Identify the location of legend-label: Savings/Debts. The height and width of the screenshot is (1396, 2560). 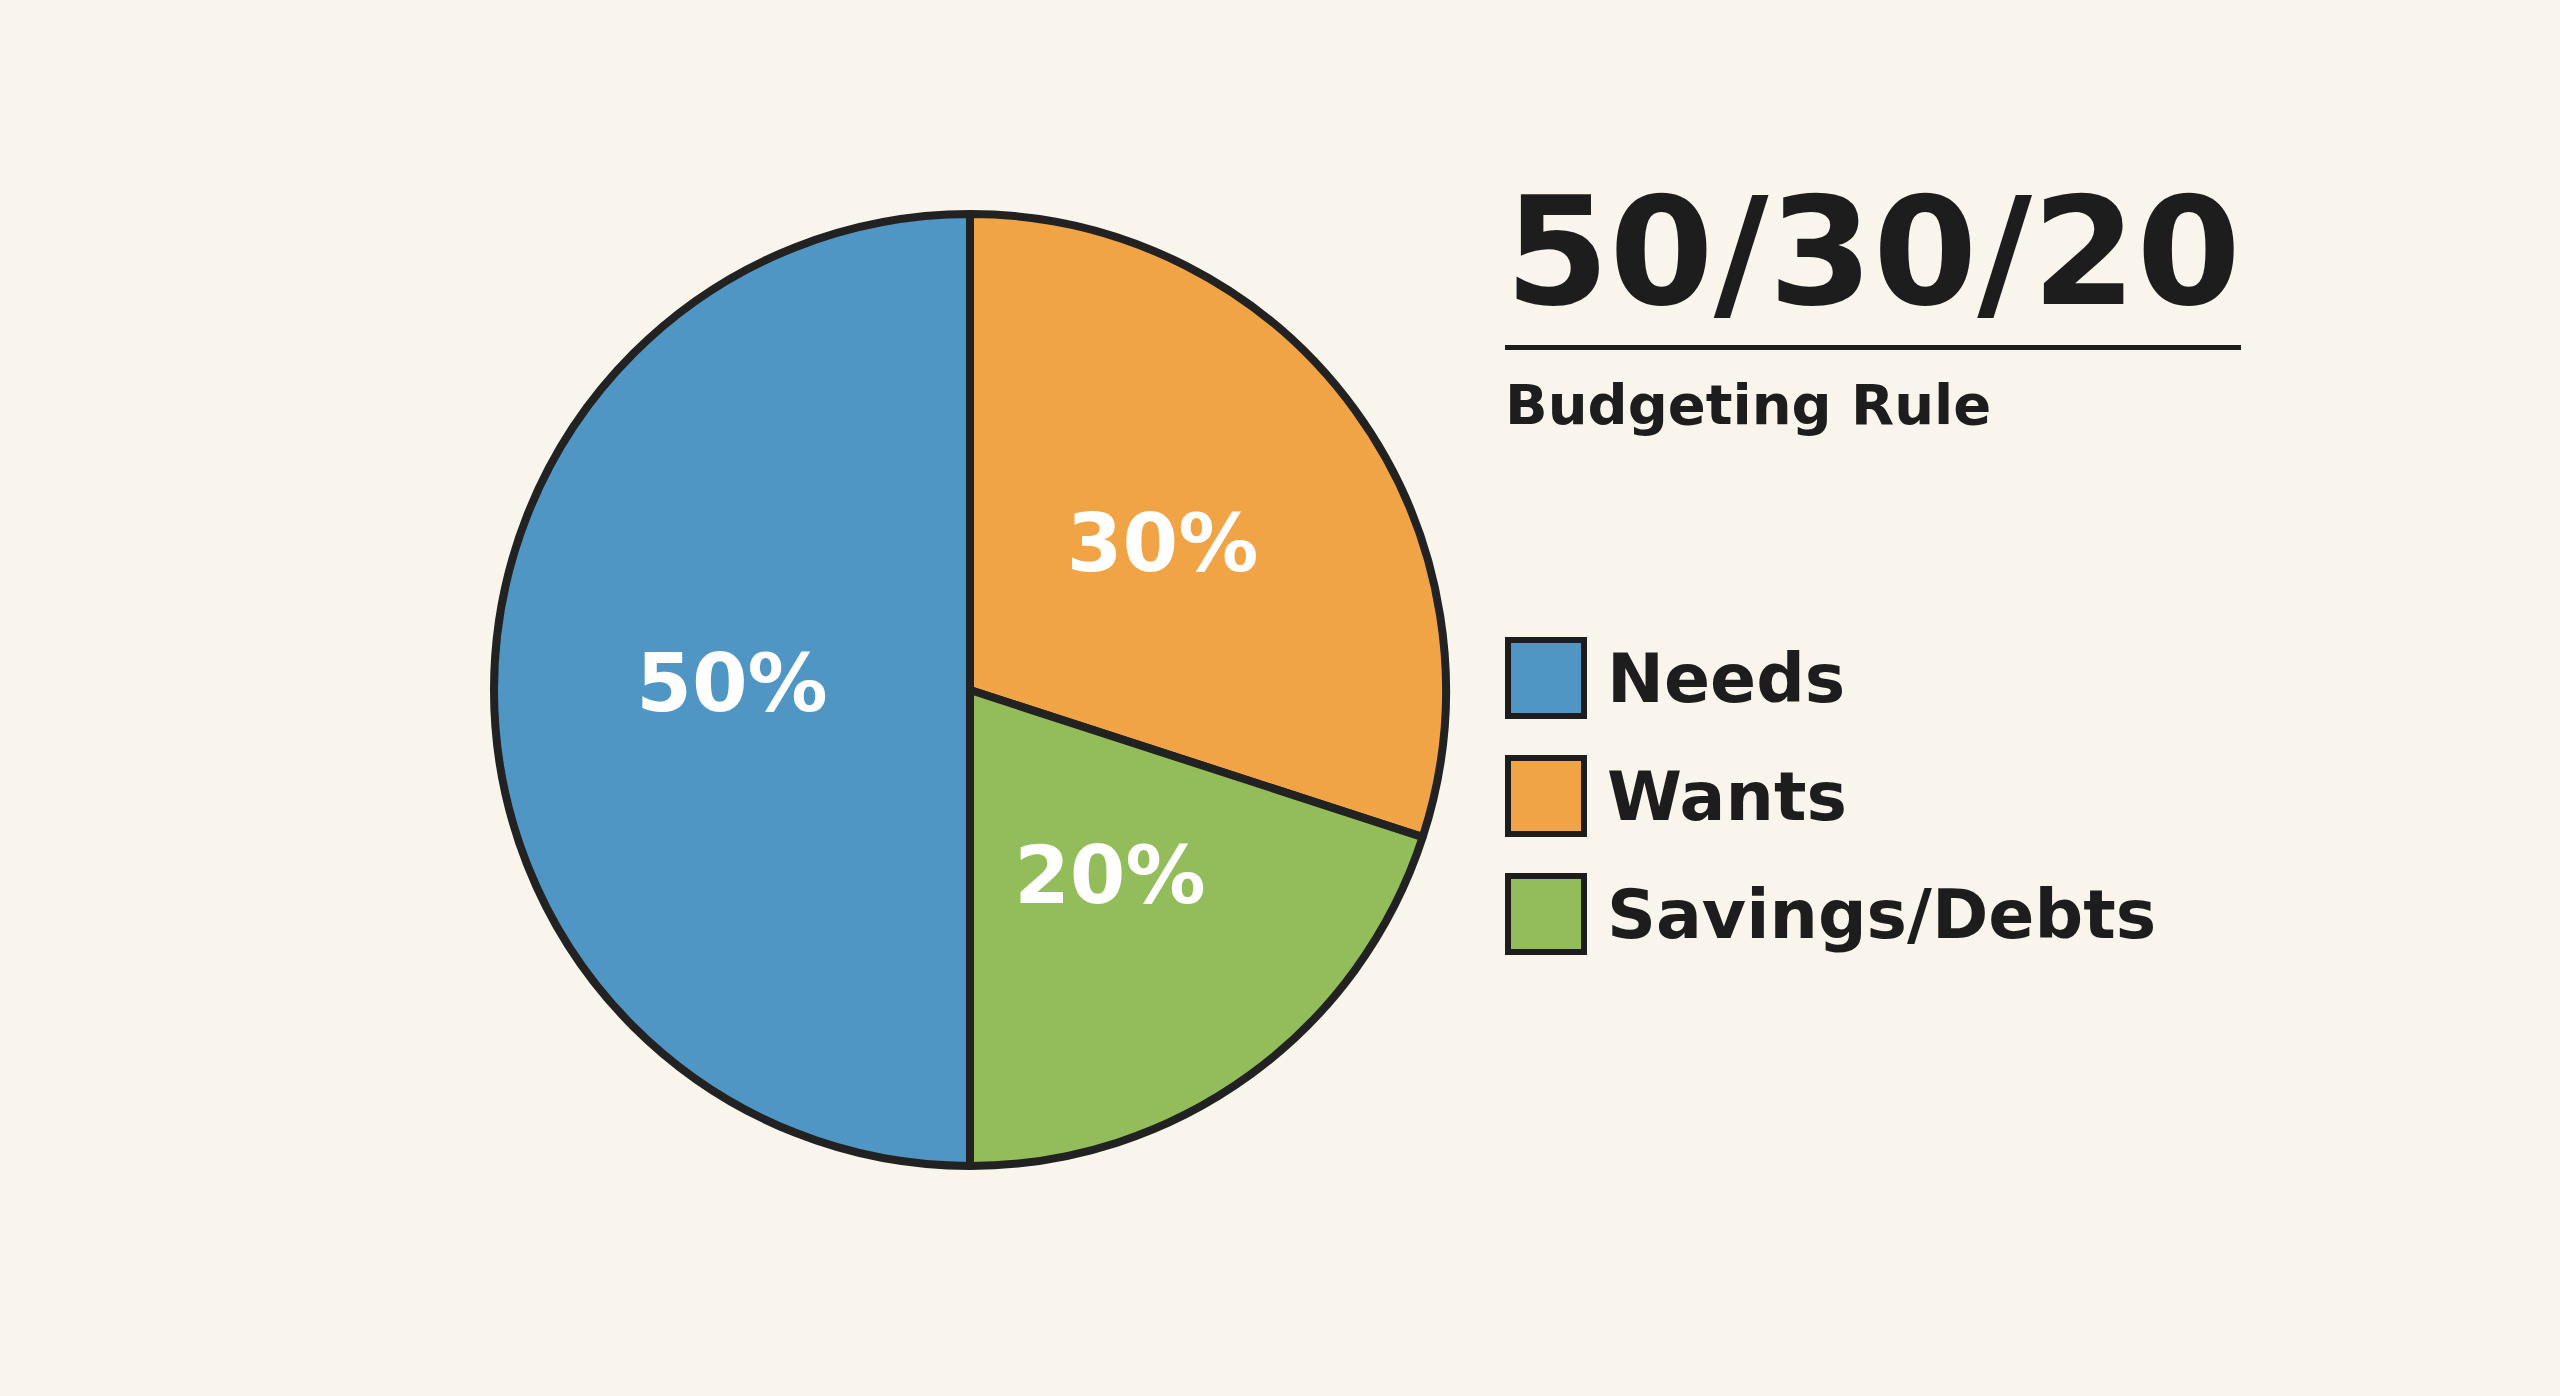
(1882, 914).